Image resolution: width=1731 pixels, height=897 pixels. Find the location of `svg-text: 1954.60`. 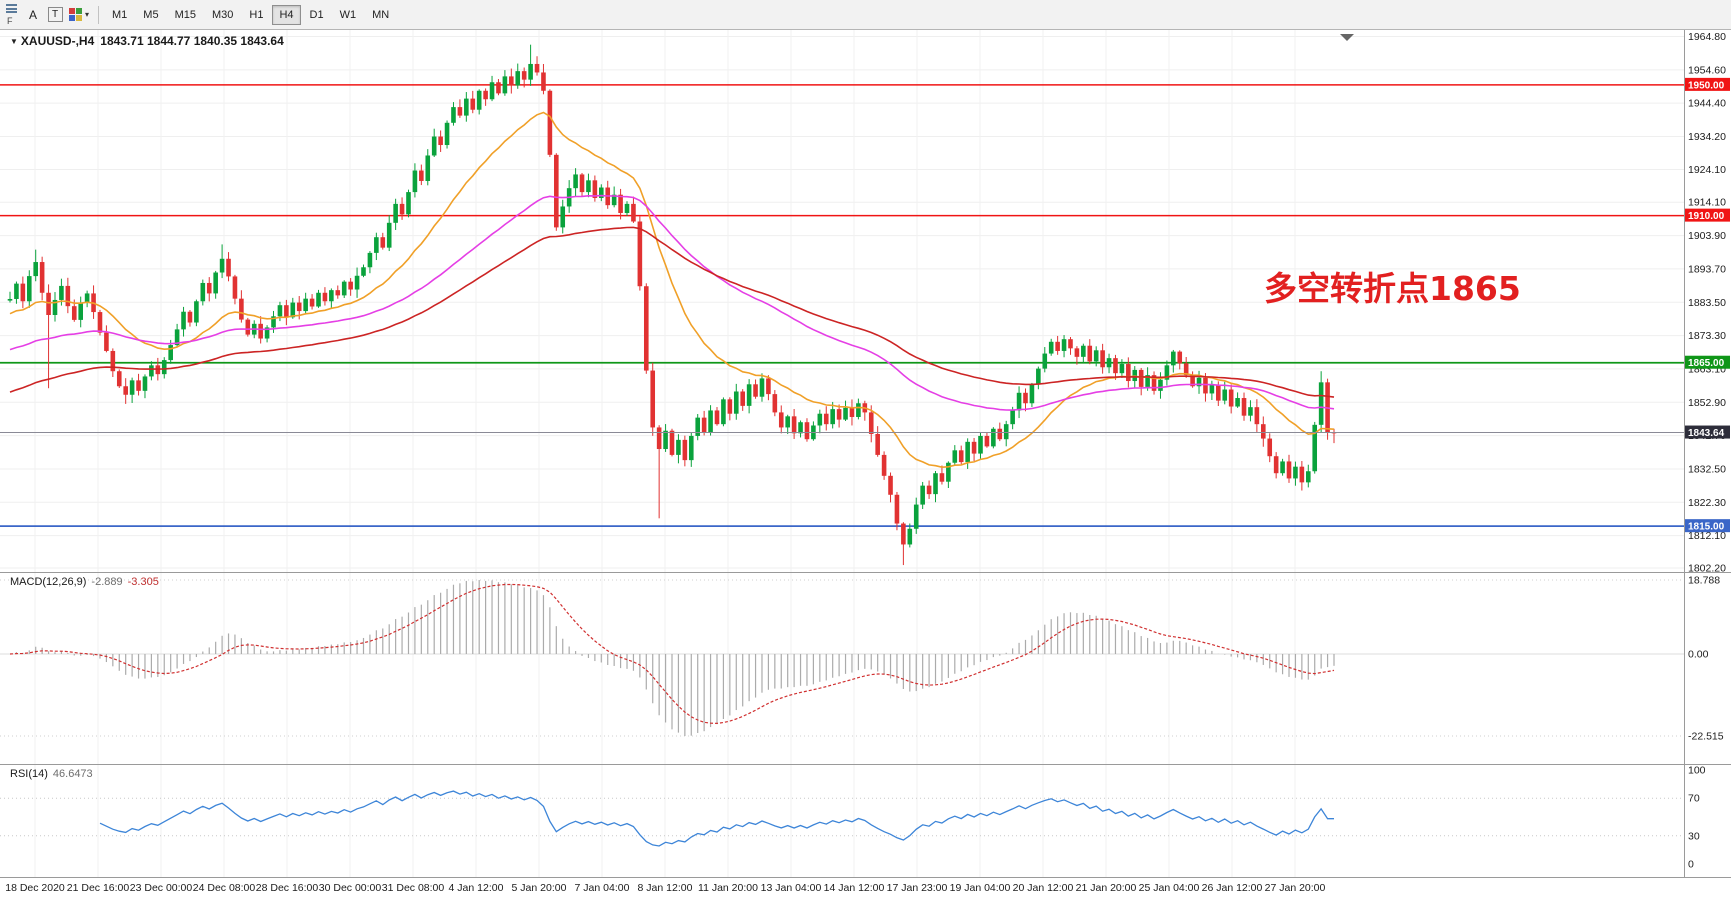

svg-text: 1954.60 is located at coordinates (1707, 70).